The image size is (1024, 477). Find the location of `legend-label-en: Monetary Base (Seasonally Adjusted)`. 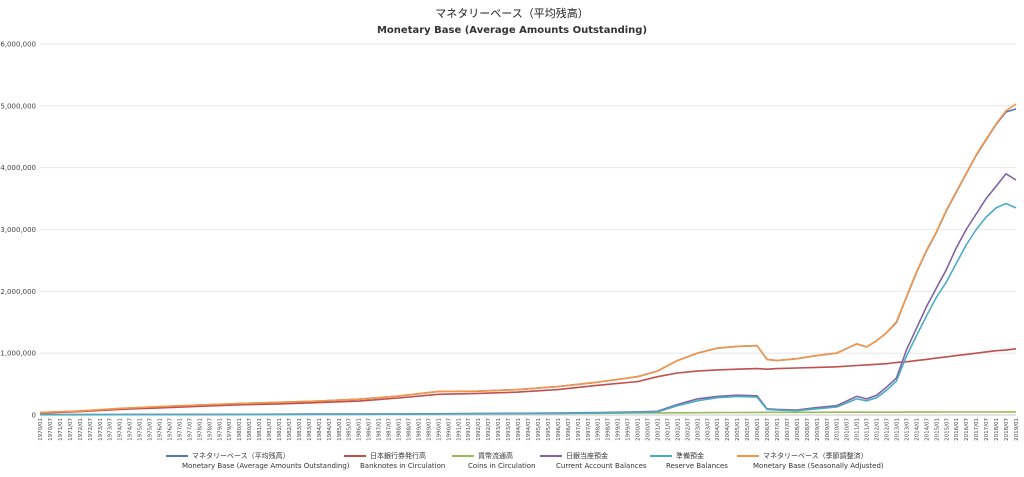

legend-label-en: Monetary Base (Seasonally Adjusted) is located at coordinates (818, 466).